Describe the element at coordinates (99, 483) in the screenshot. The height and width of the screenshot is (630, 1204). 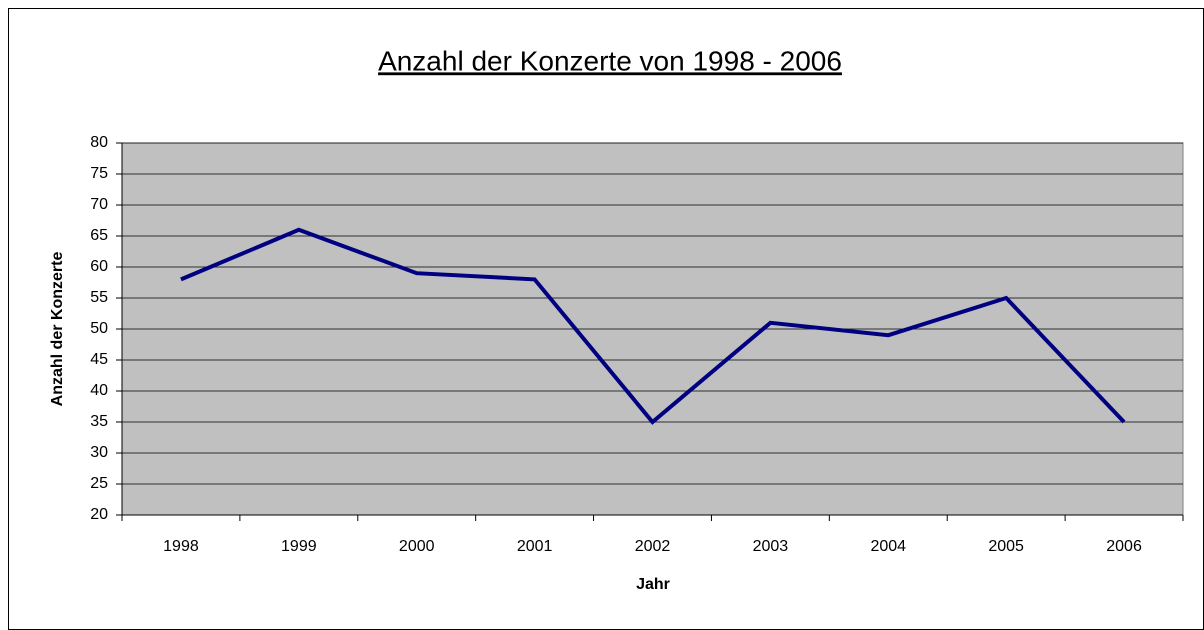
I see `y-tick-label: 25` at that location.